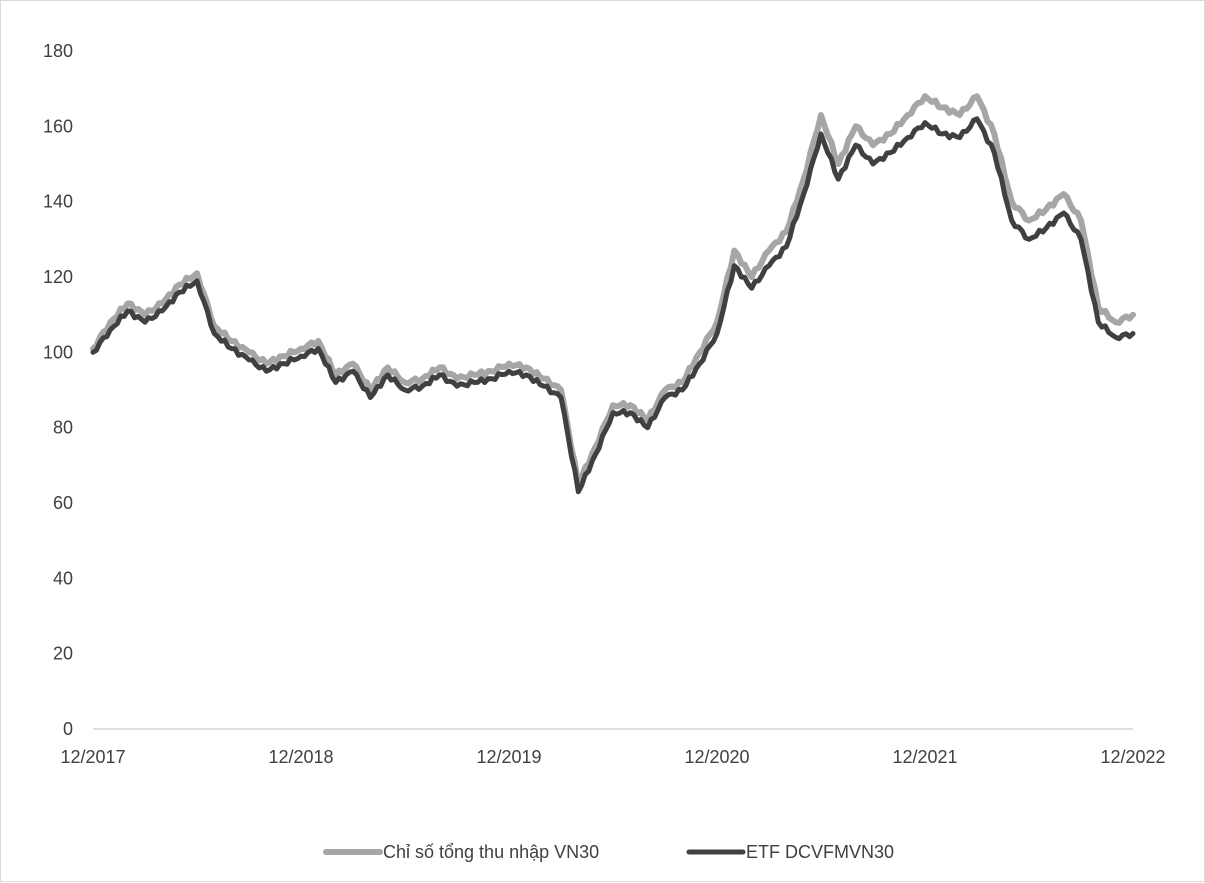 Image resolution: width=1205 pixels, height=883 pixels. What do you see at coordinates (820, 852) in the screenshot?
I see `legend-label: ETF DCVFMVN30` at bounding box center [820, 852].